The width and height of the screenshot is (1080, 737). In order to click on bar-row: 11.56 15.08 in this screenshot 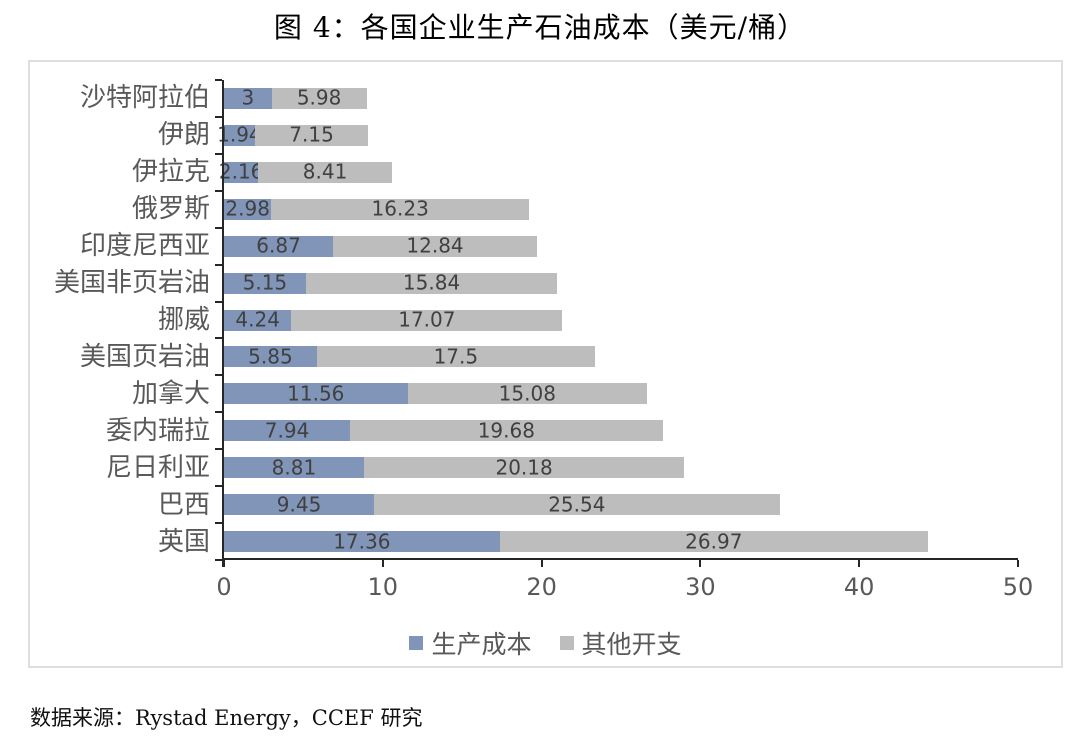, I will do `click(436, 393)`.